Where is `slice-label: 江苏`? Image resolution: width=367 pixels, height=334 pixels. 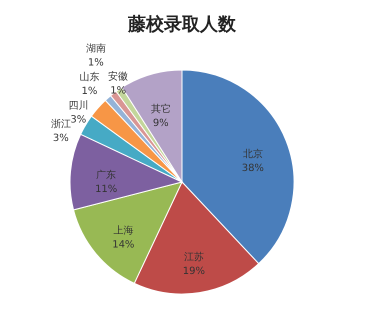
slice-label: 江苏 is located at coordinates (194, 257).